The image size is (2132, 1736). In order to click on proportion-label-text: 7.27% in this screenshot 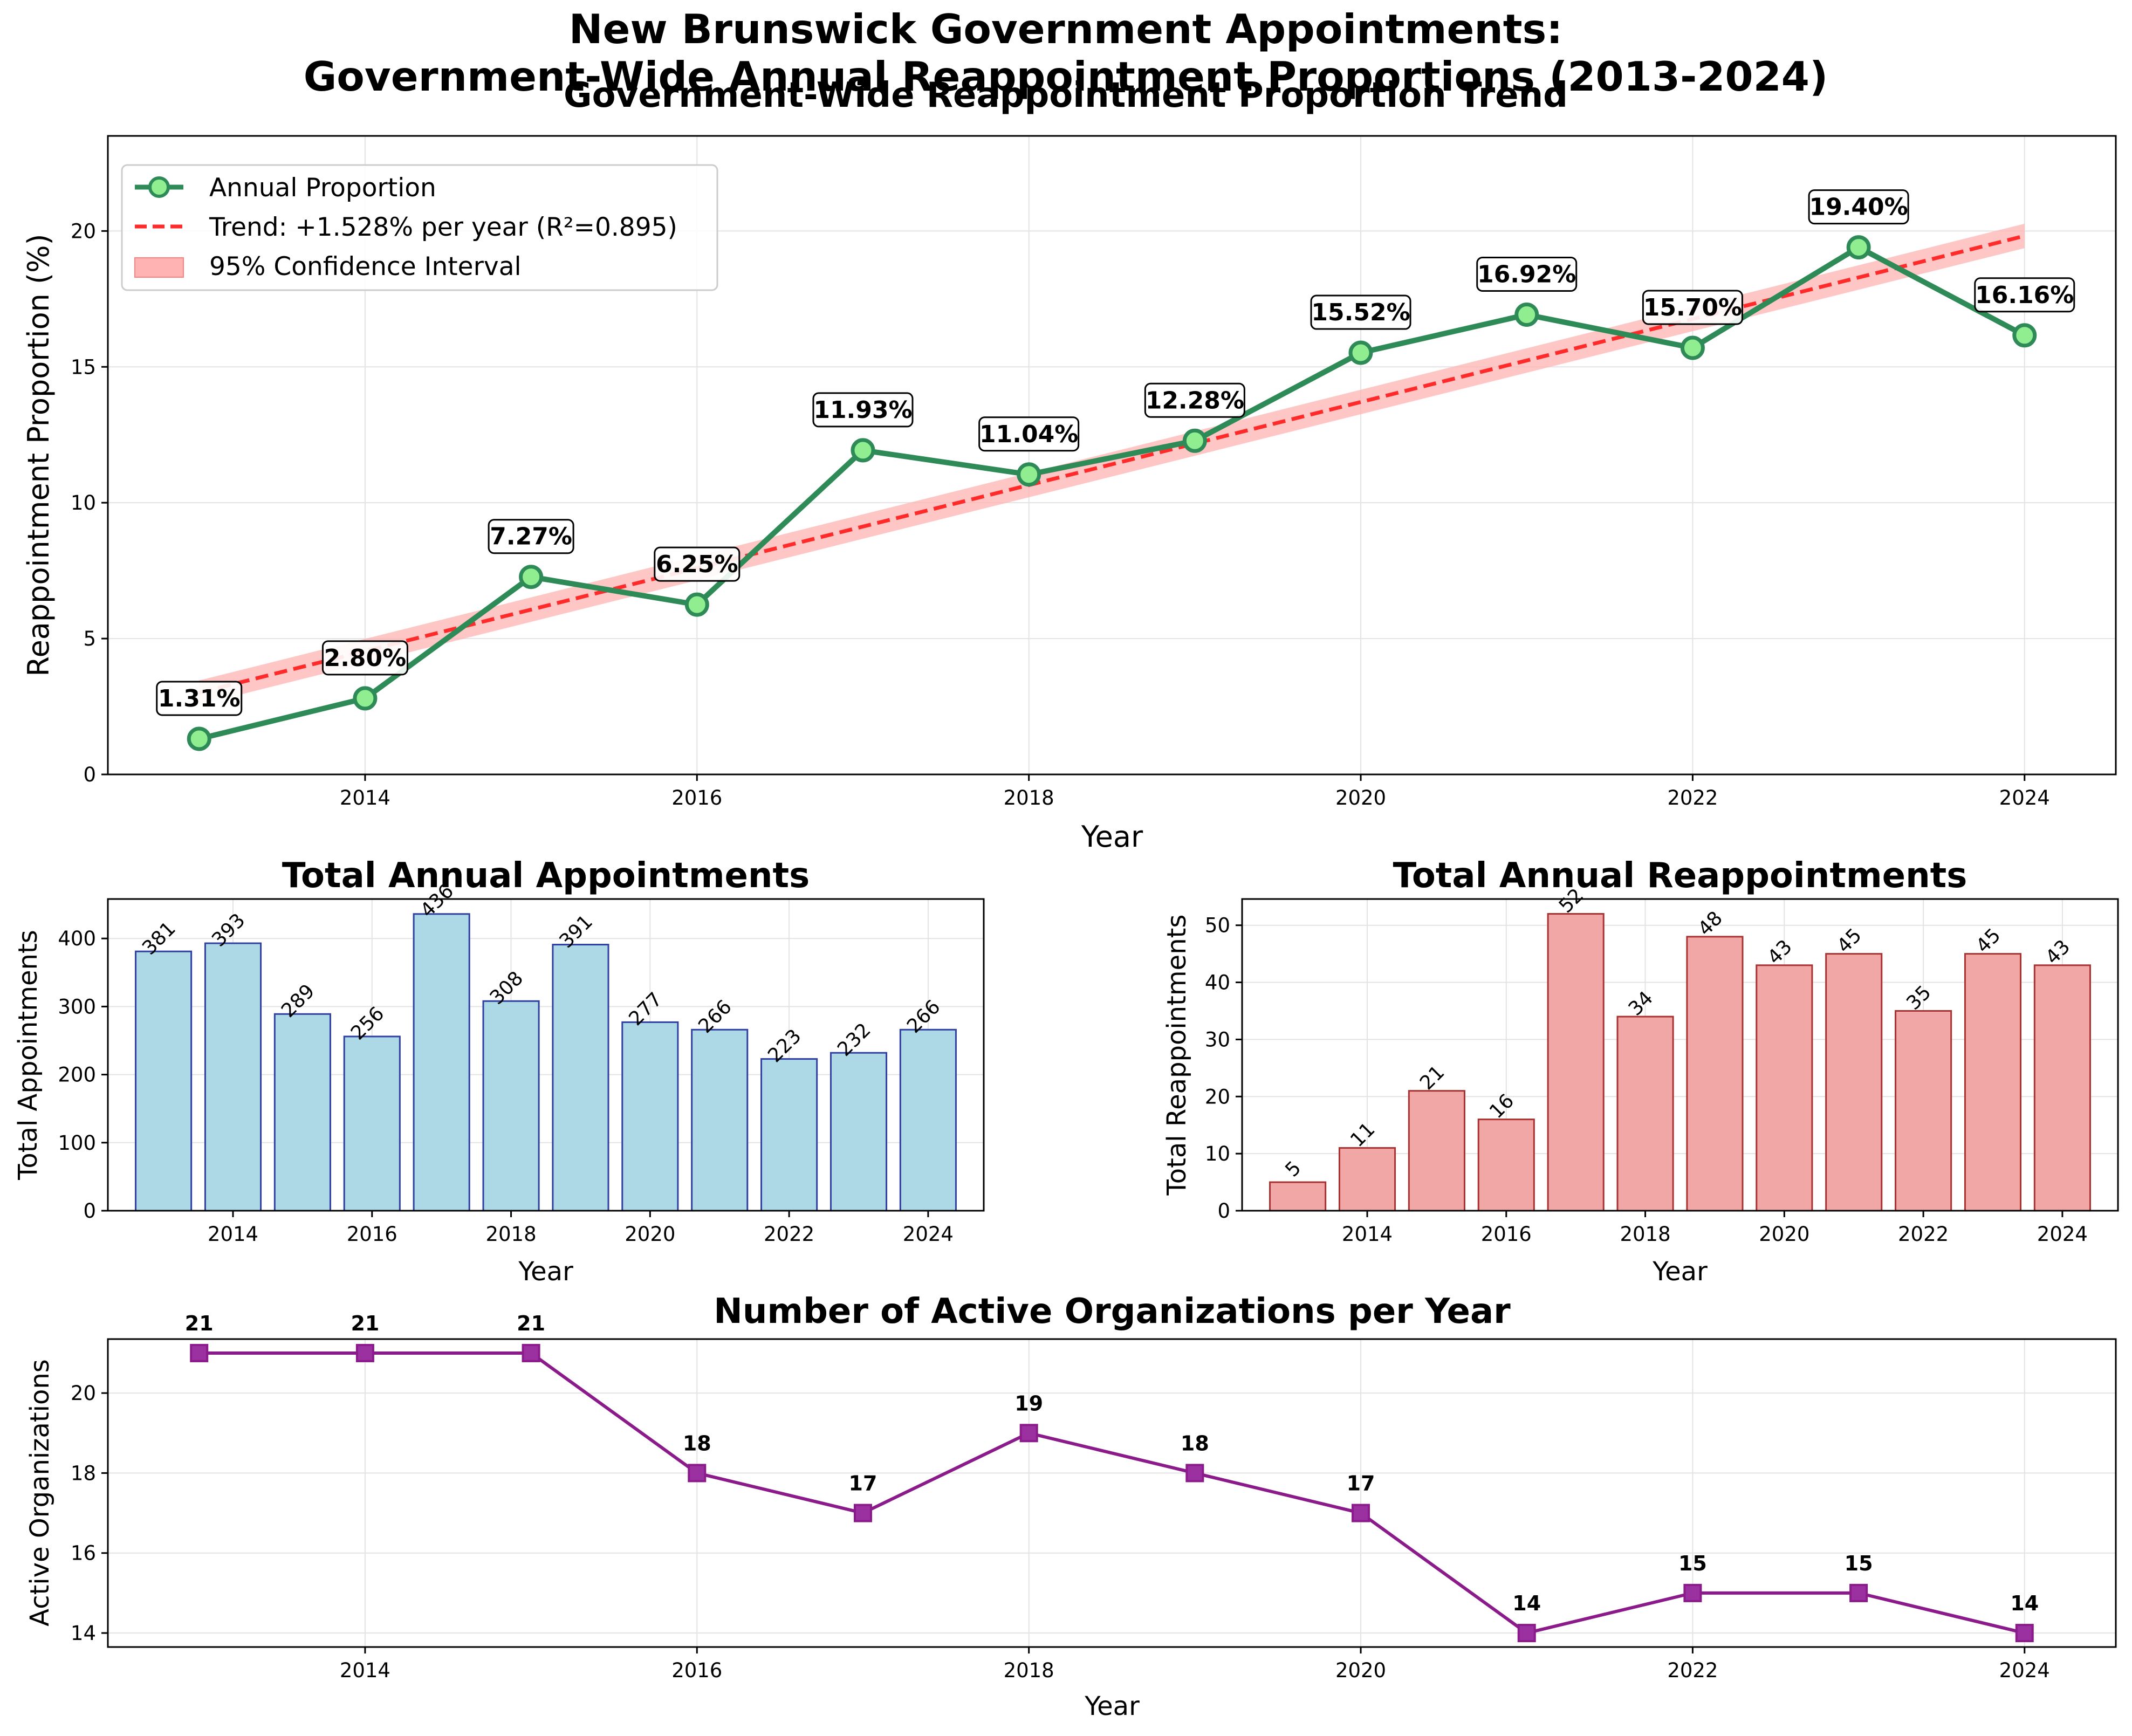, I will do `click(531, 537)`.